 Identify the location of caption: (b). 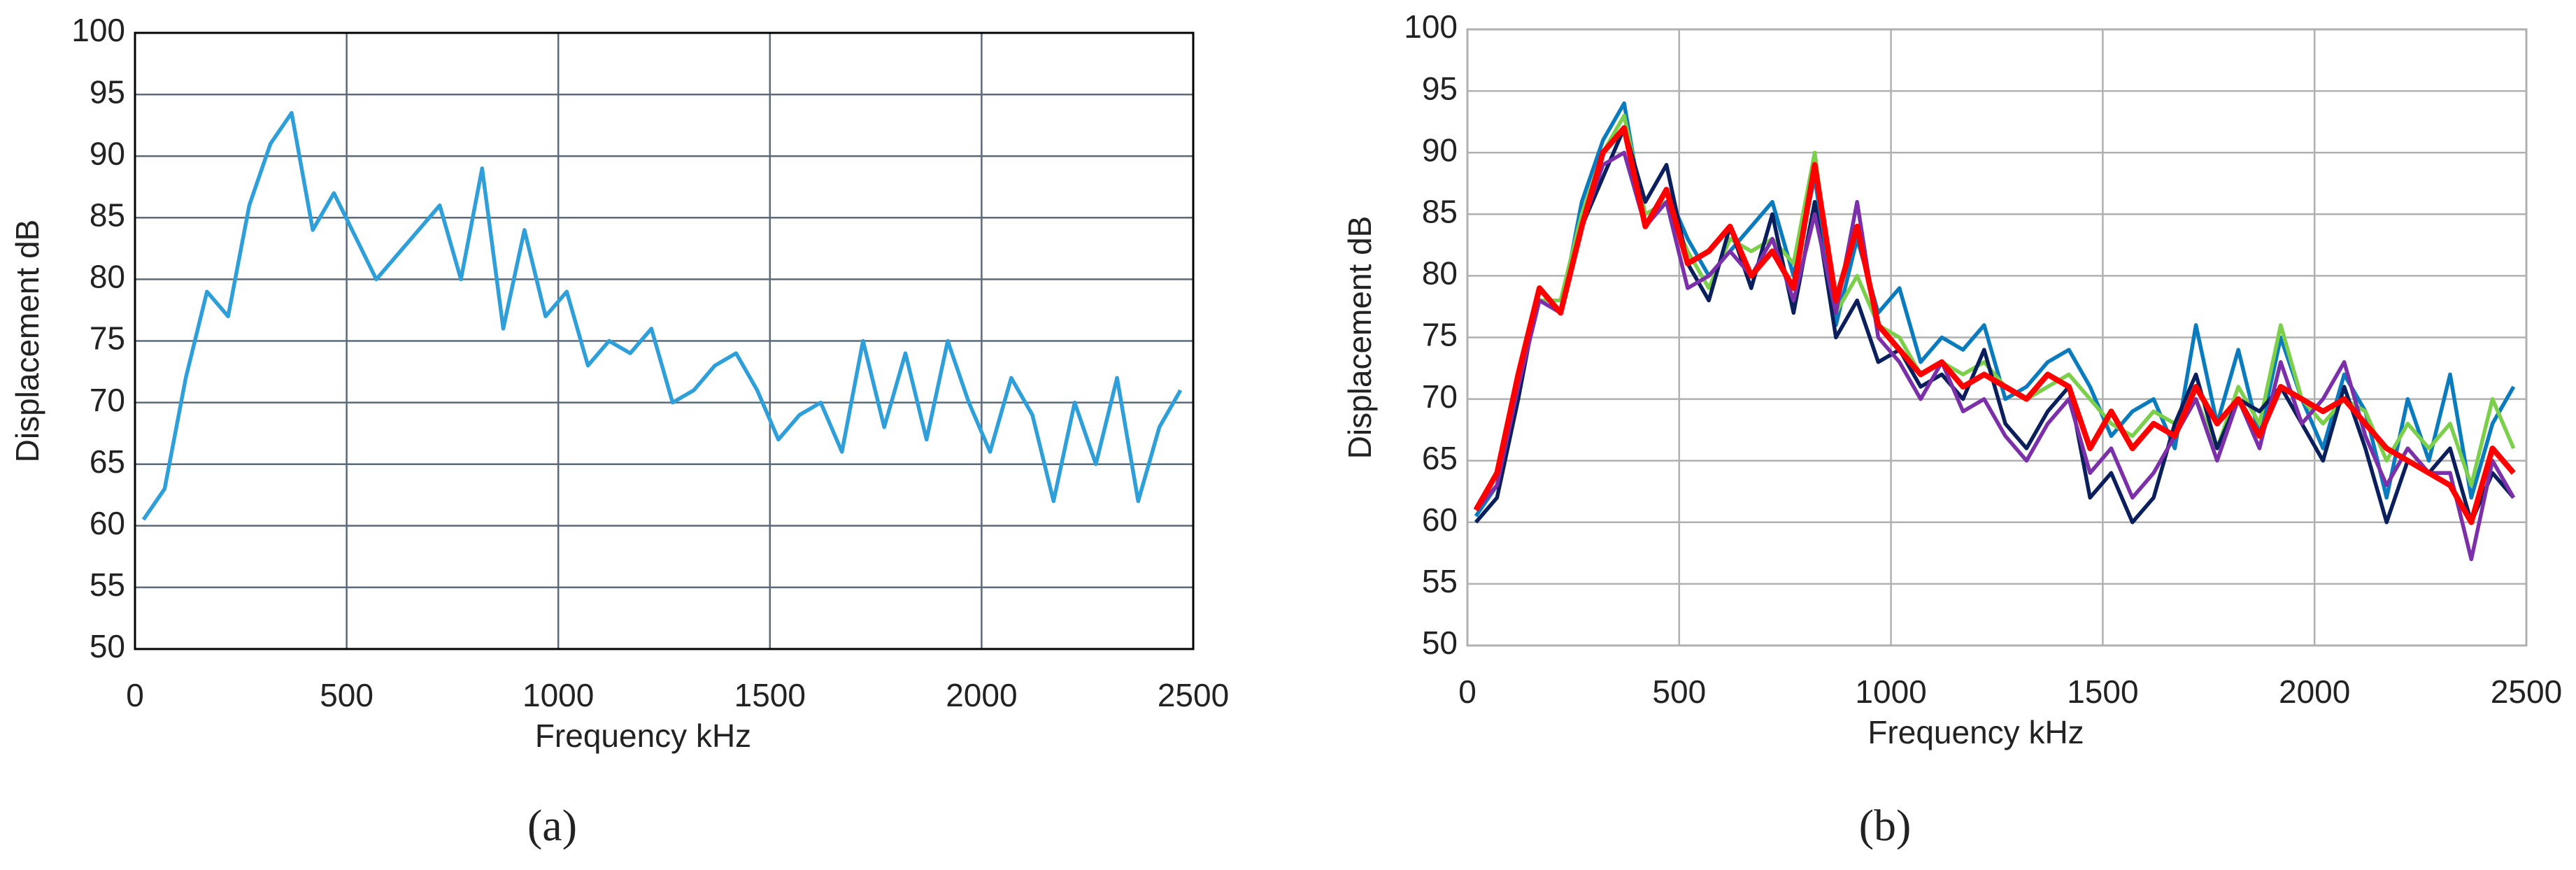
(1885, 825).